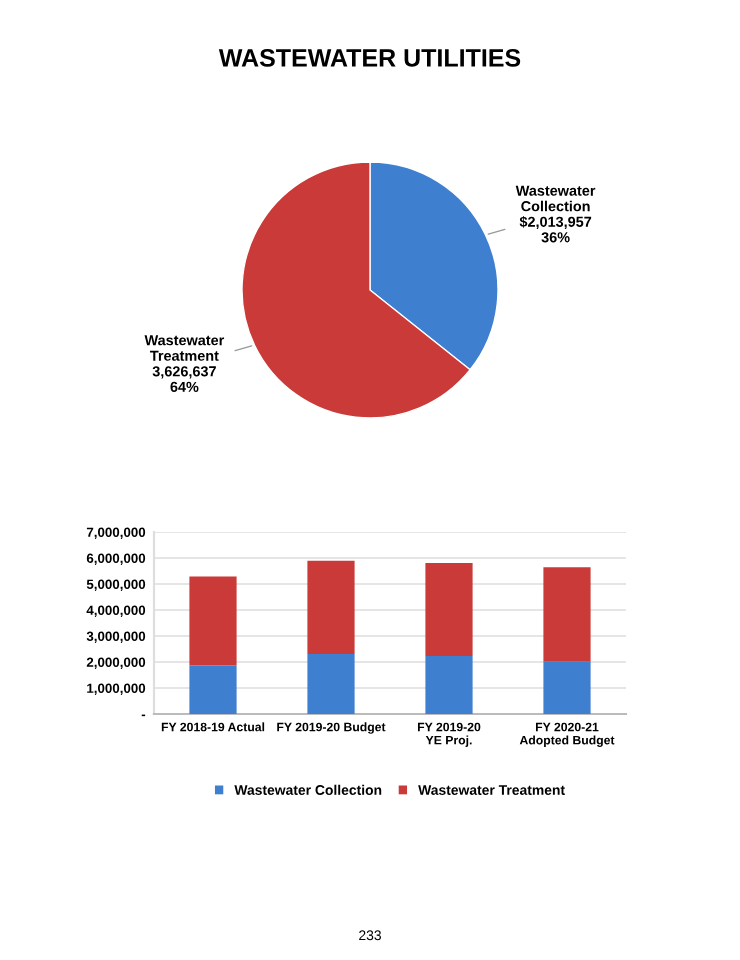 The image size is (740, 960). I want to click on chart-title: WASTEWATER UTILITIES, so click(369, 58).